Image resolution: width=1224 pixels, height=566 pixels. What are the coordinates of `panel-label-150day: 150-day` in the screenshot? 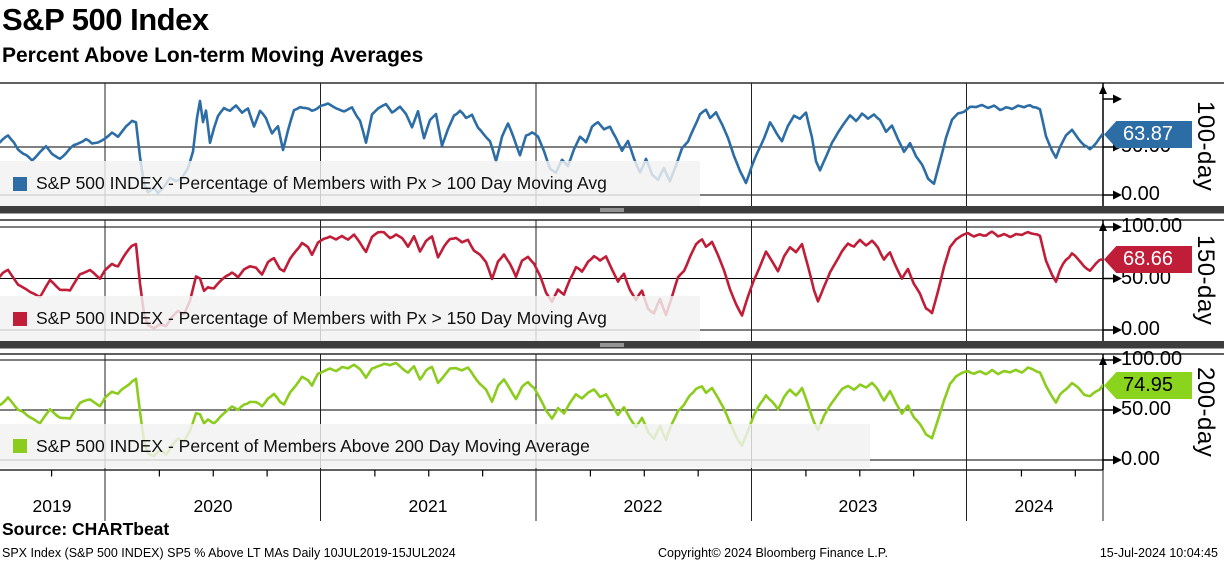 It's located at (1205, 280).